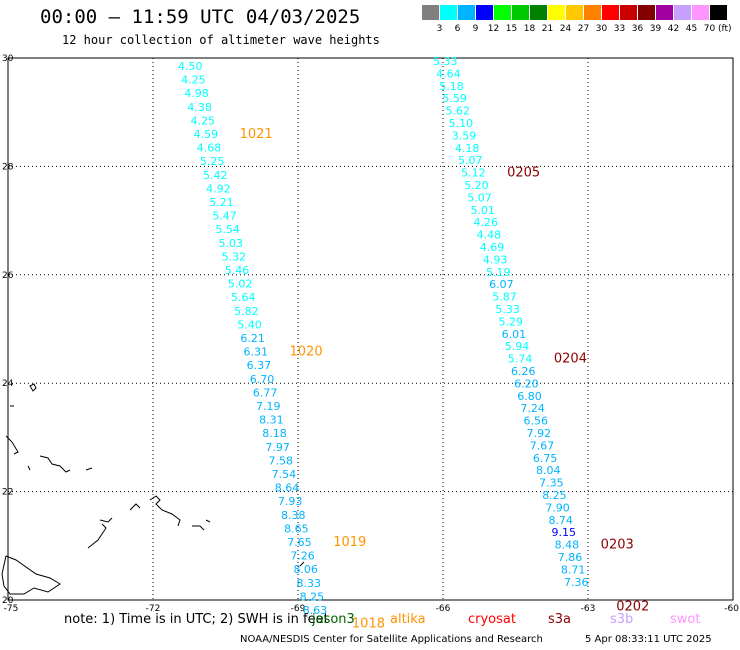  What do you see at coordinates (492, 247) in the screenshot?
I see `wave-height-value: 4.69` at bounding box center [492, 247].